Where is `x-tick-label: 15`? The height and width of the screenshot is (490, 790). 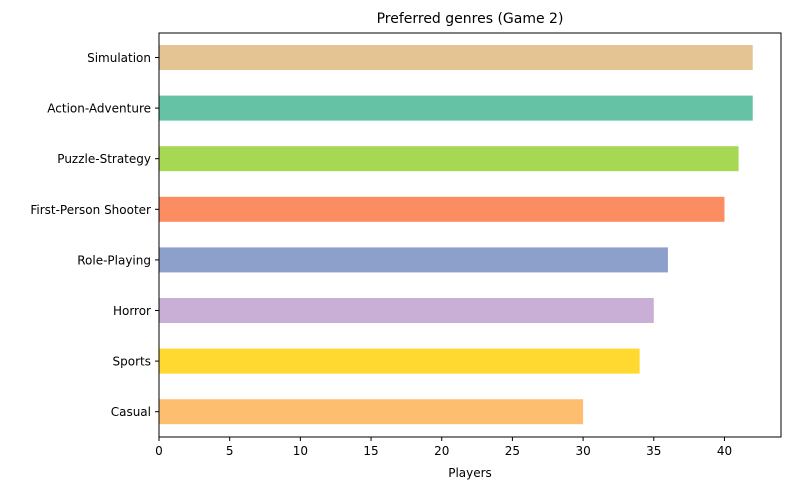 x-tick-label: 15 is located at coordinates (370, 451).